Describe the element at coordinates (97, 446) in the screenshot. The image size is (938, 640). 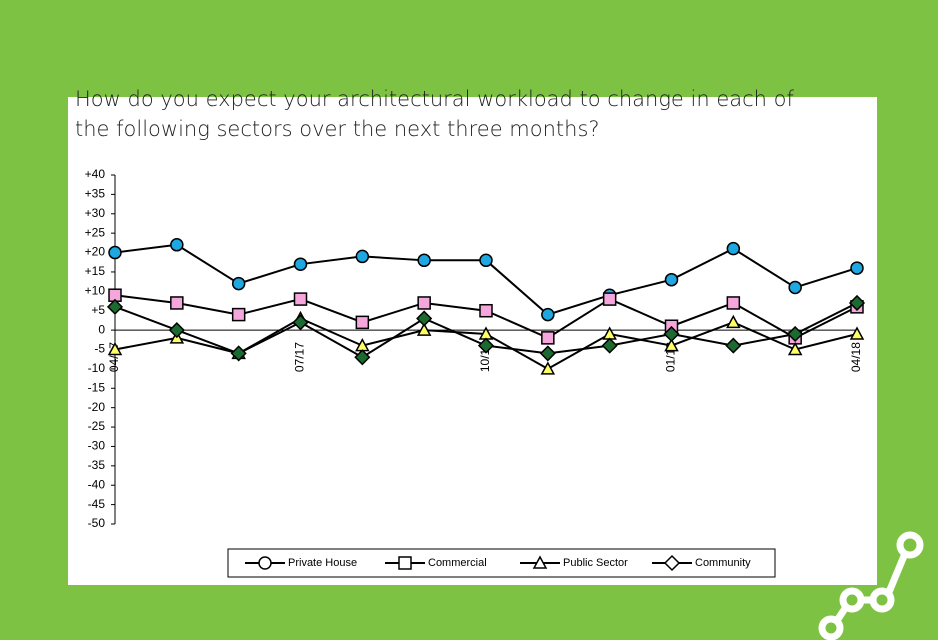
I see `y-tick-label: -30` at that location.